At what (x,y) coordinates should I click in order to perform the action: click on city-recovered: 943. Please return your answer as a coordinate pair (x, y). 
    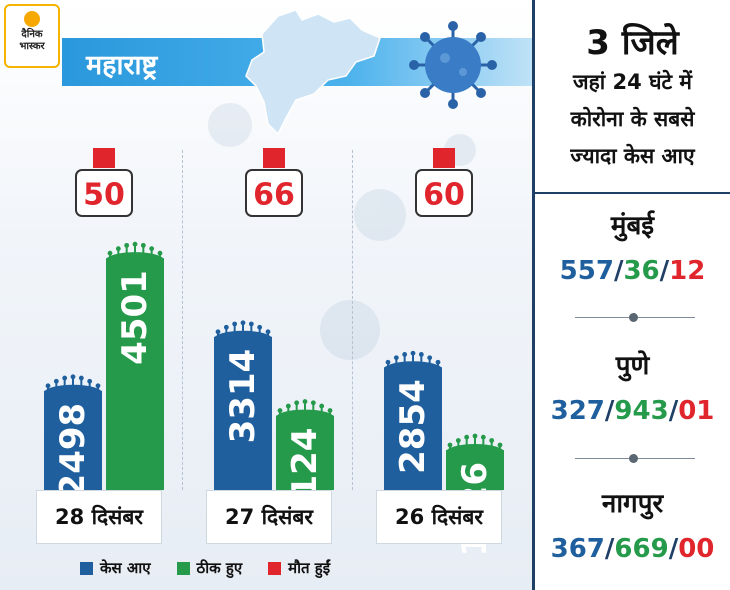
    Looking at the image, I should click on (641, 411).